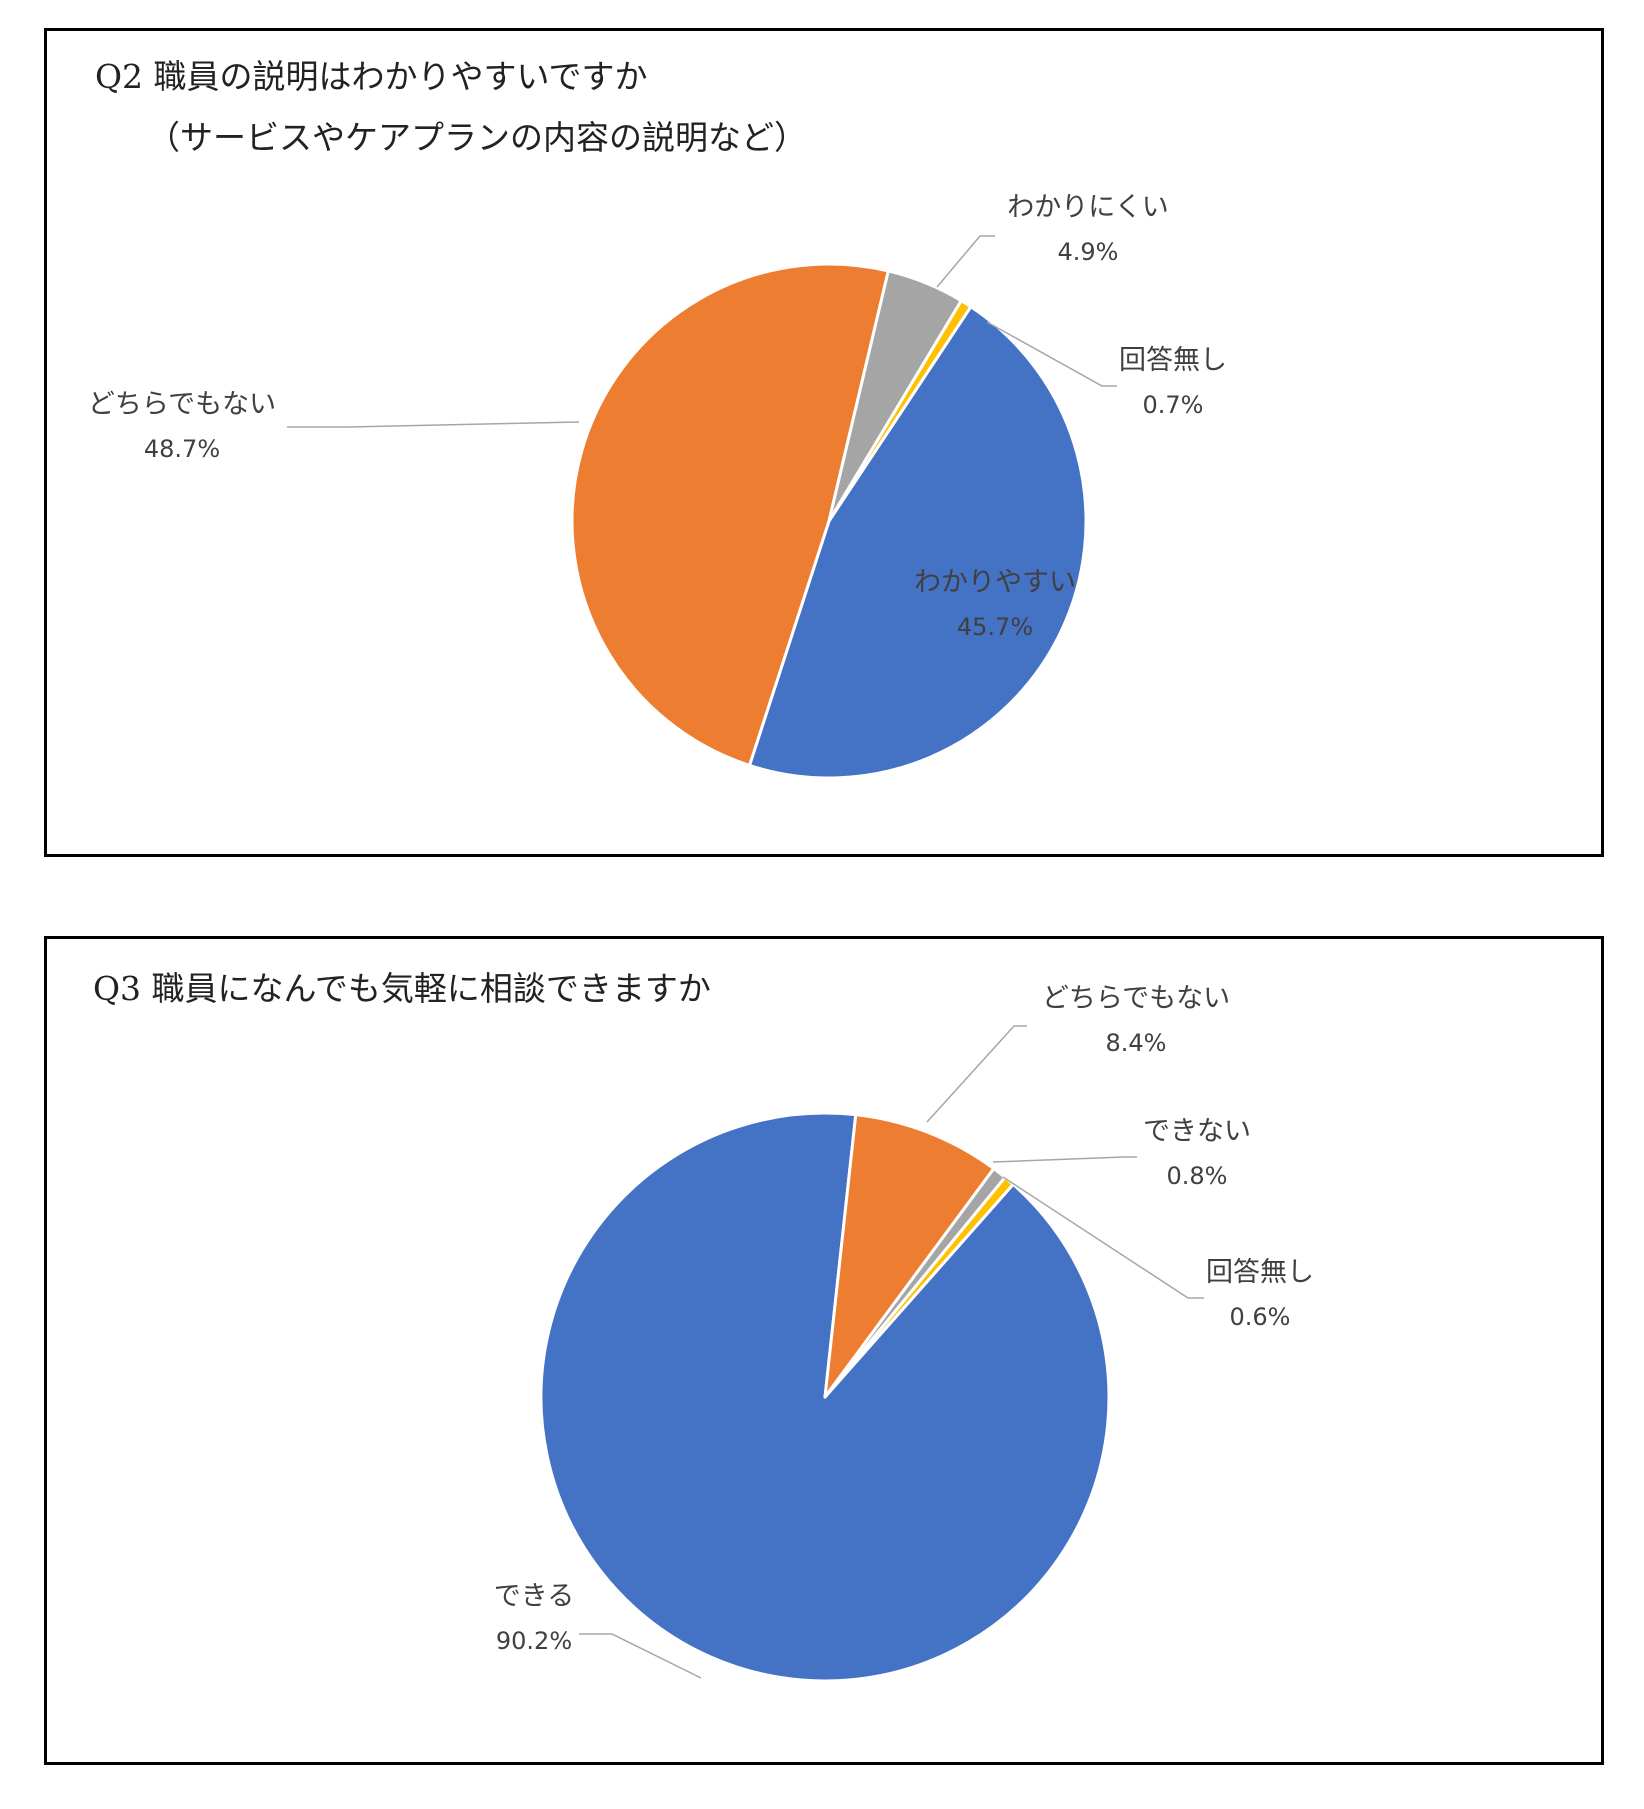 The image size is (1644, 1809). Describe the element at coordinates (182, 404) in the screenshot. I see `data-label-name-q2-1: どちらでもない` at that location.